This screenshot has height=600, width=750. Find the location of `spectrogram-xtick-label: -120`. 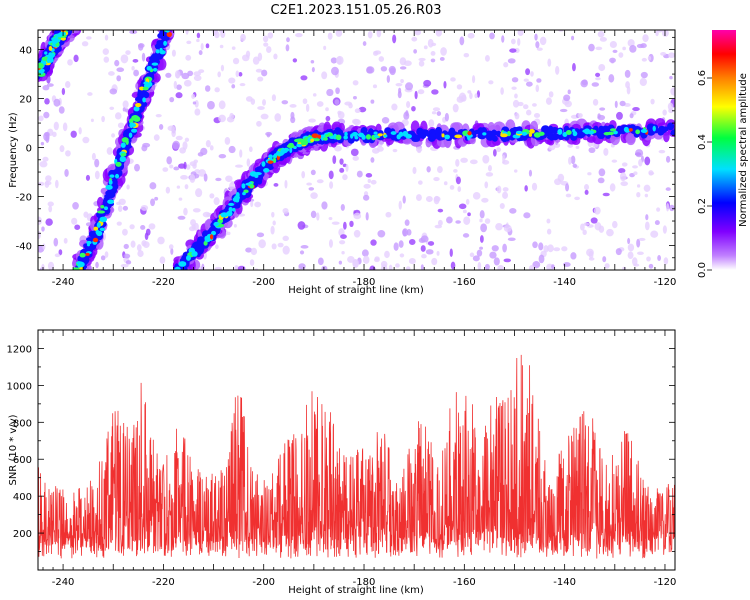

spectrogram-xtick-label: -120 is located at coordinates (665, 282).